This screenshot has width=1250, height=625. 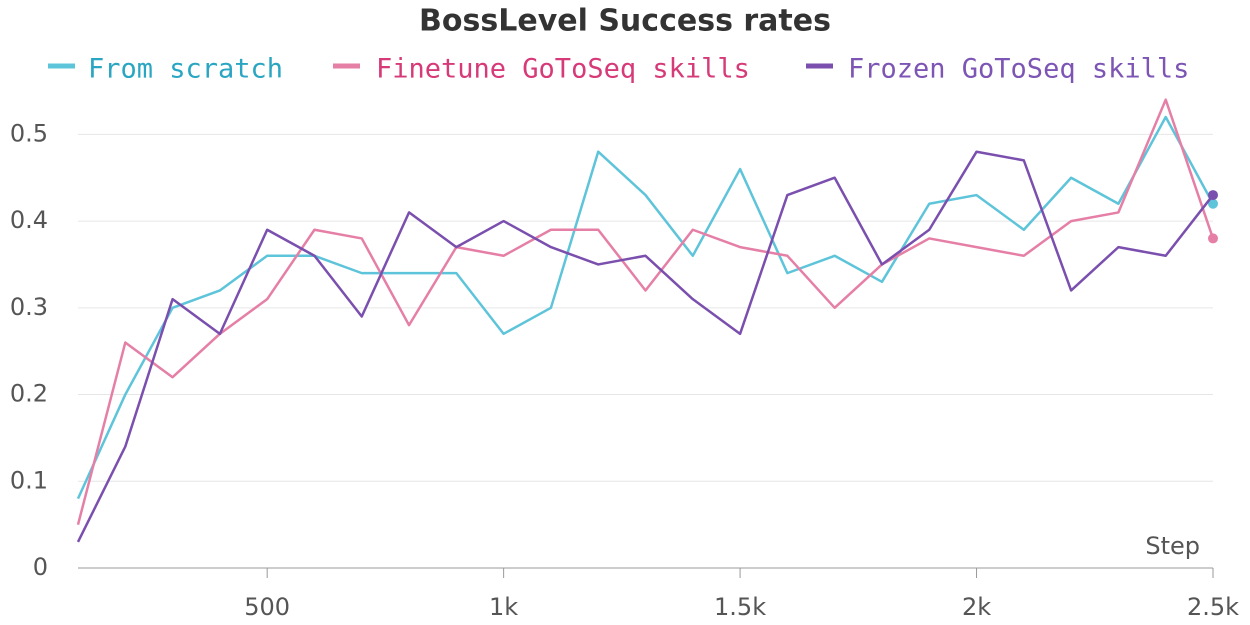 What do you see at coordinates (503, 607) in the screenshot?
I see `x-tick-label: 1k` at bounding box center [503, 607].